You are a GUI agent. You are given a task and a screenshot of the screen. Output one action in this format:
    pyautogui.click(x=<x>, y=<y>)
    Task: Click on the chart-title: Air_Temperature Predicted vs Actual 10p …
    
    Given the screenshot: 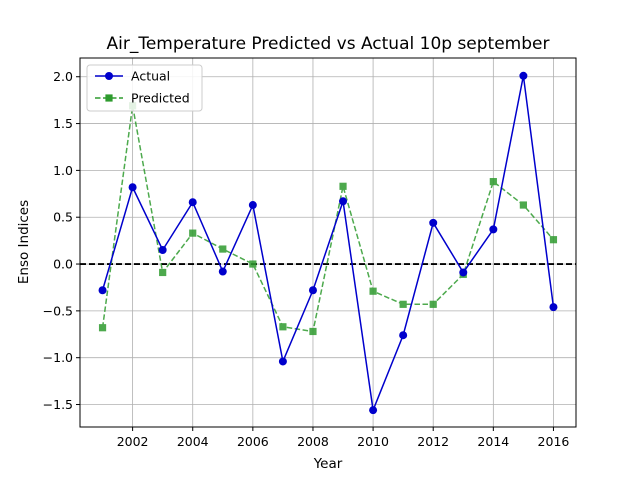 What is the action you would take?
    pyautogui.click(x=328, y=44)
    